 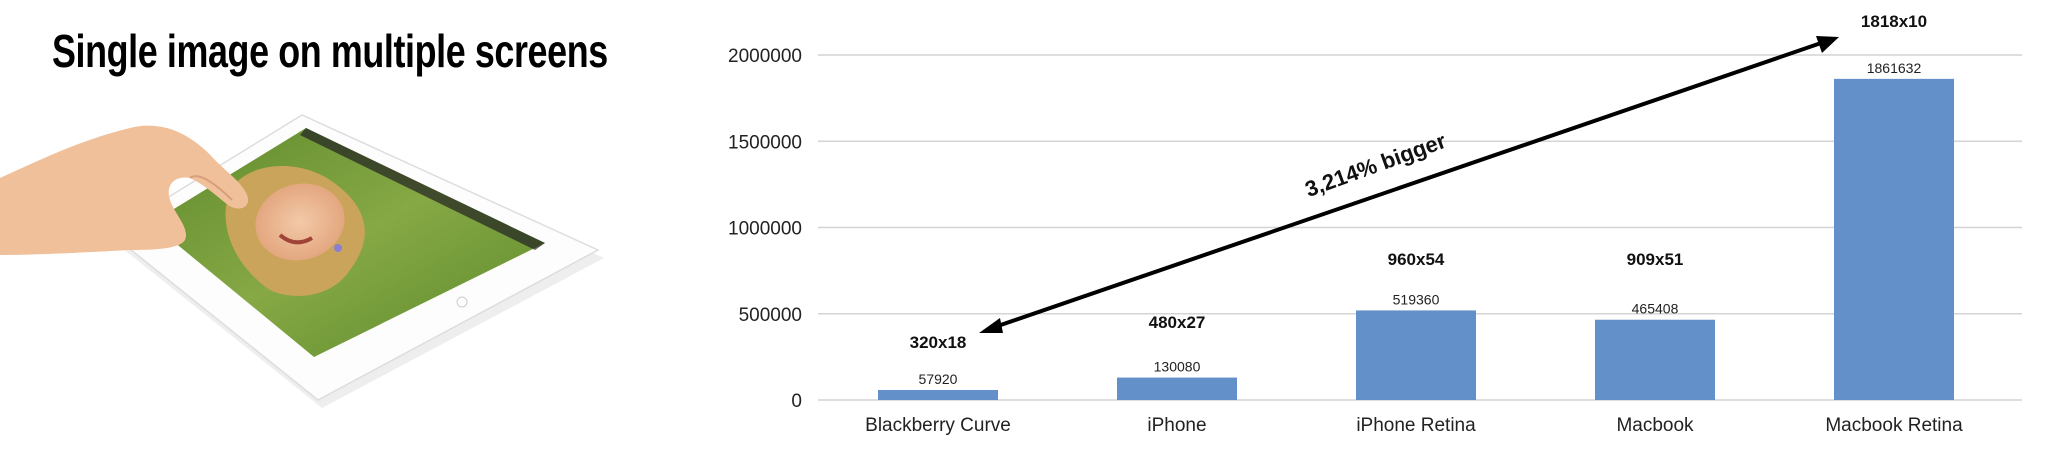 What do you see at coordinates (300, 222) in the screenshot?
I see `girl-face` at bounding box center [300, 222].